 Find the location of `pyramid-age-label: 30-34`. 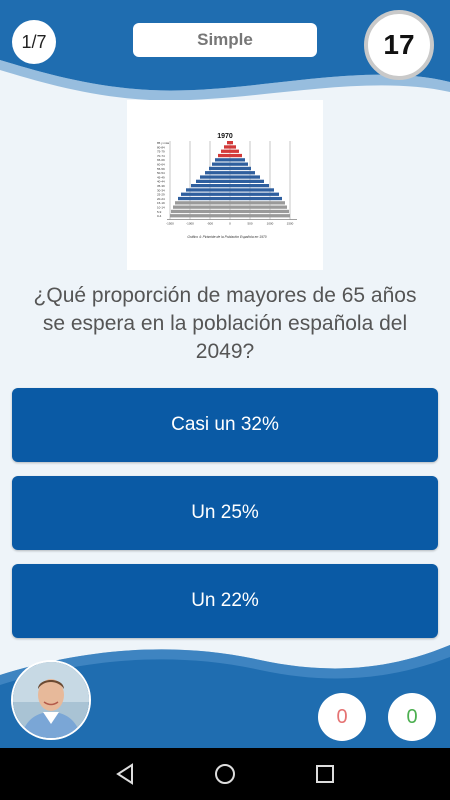

pyramid-age-label: 30-34 is located at coordinates (161, 190).